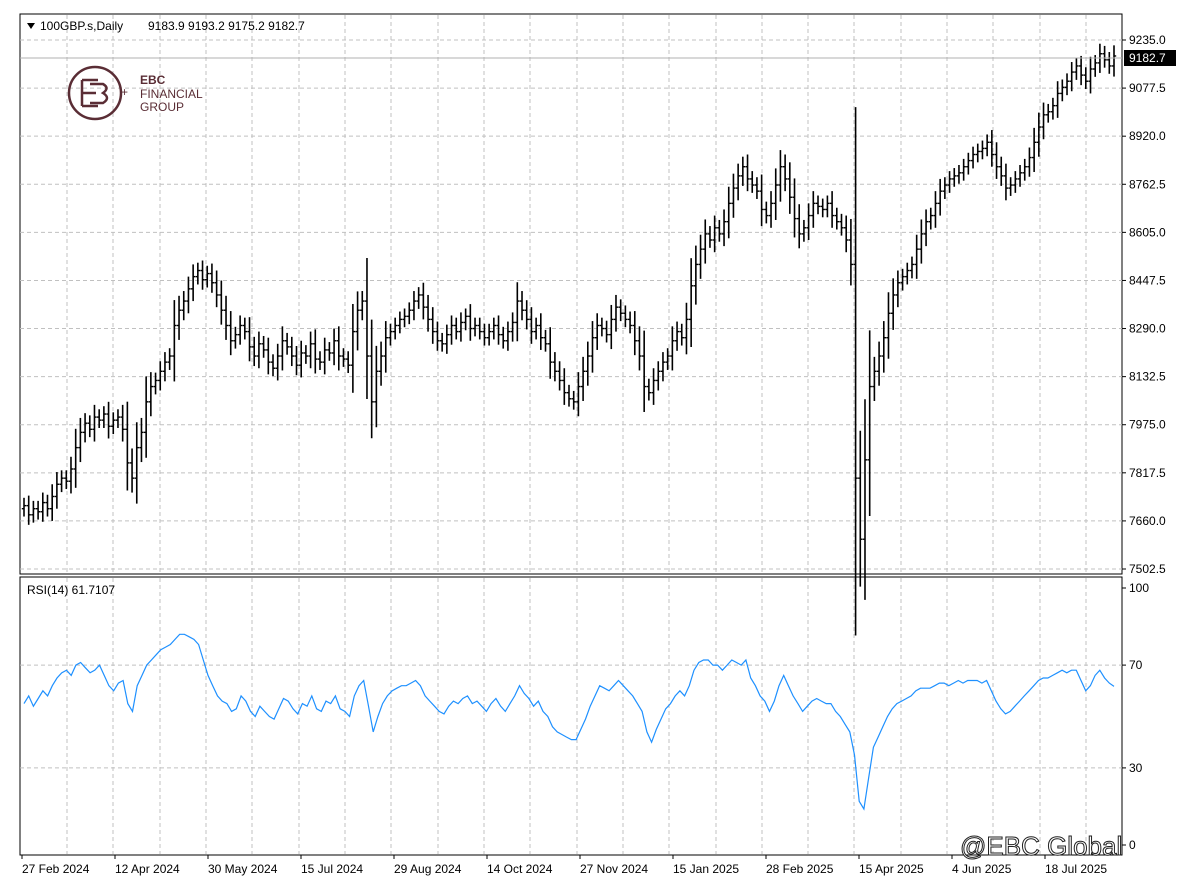 This screenshot has width=1200, height=896. What do you see at coordinates (1147, 377) in the screenshot?
I see `price-tick-label: 8132.5` at bounding box center [1147, 377].